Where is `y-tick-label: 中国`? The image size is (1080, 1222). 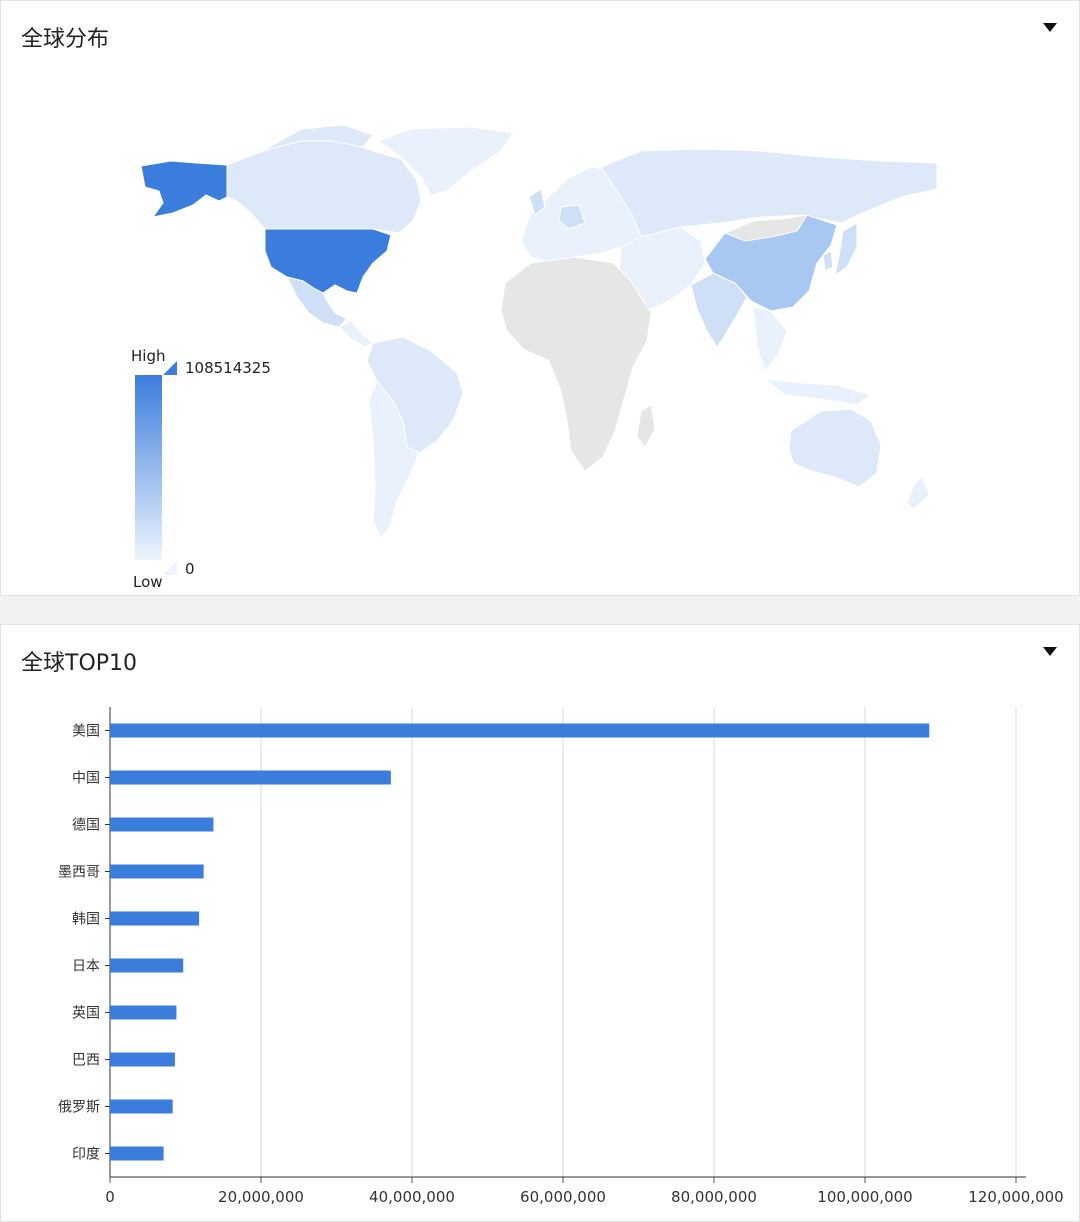
y-tick-label: 中国 is located at coordinates (86, 779).